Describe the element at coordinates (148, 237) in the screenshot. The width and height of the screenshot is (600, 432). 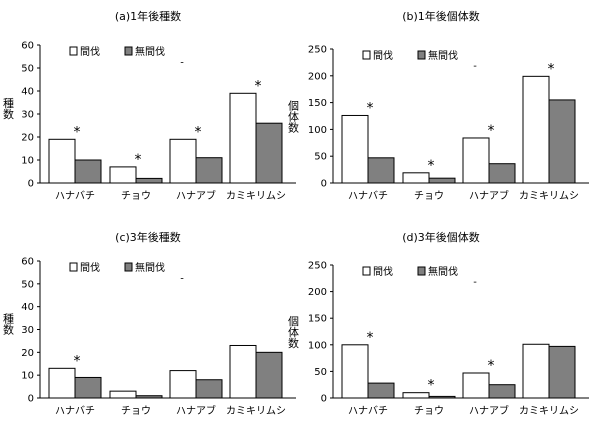
I see `chart-title: (c)3年後種数` at that location.